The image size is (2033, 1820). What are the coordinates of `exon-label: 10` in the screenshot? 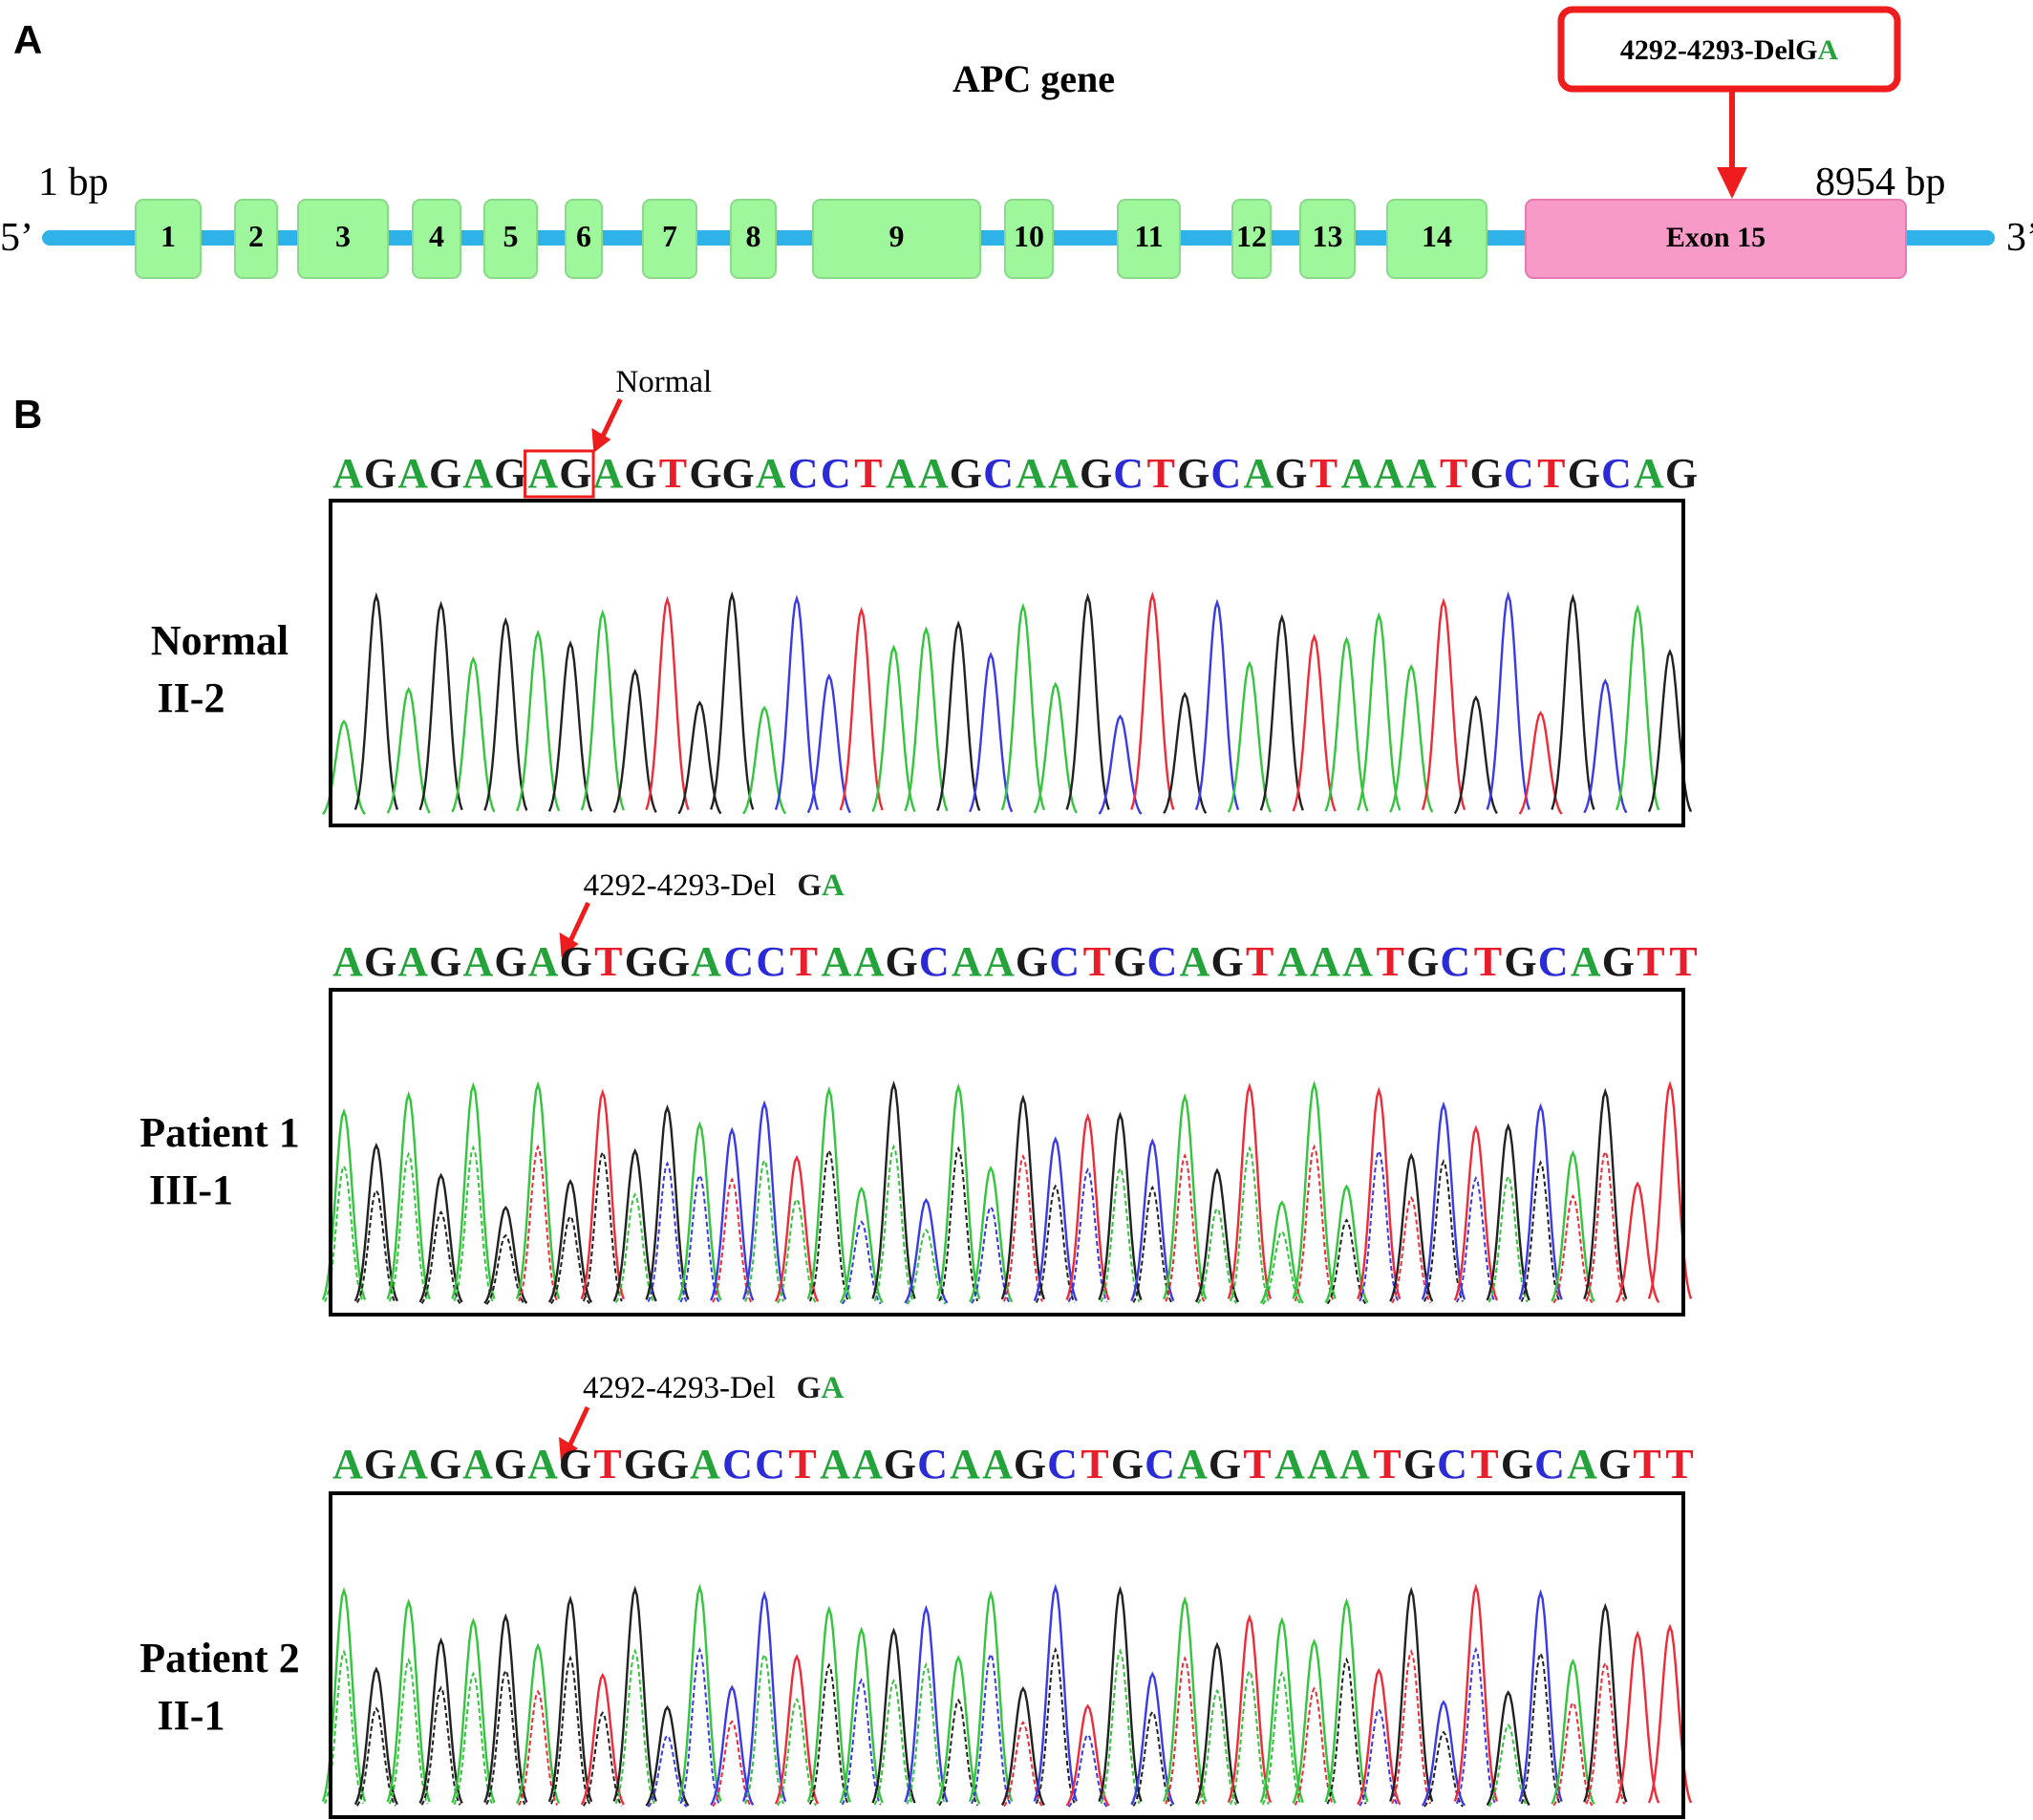 It's located at (1029, 236).